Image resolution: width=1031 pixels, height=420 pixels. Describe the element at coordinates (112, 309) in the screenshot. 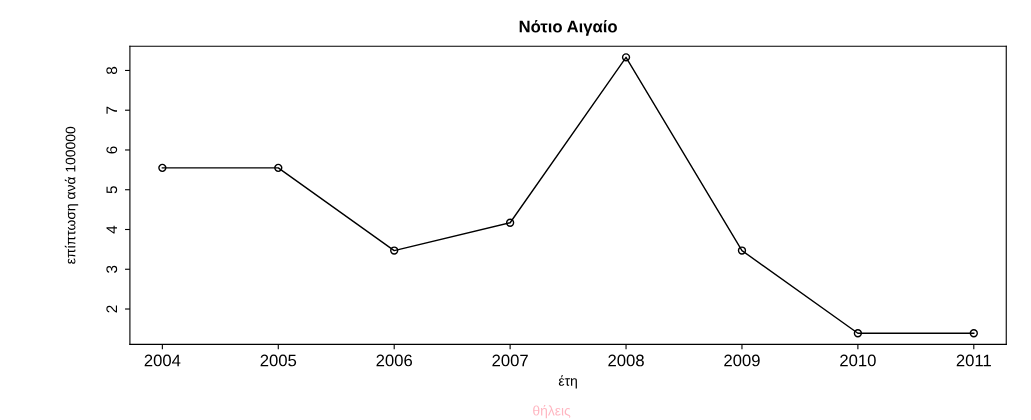

I see `y-tick-label: 2` at that location.